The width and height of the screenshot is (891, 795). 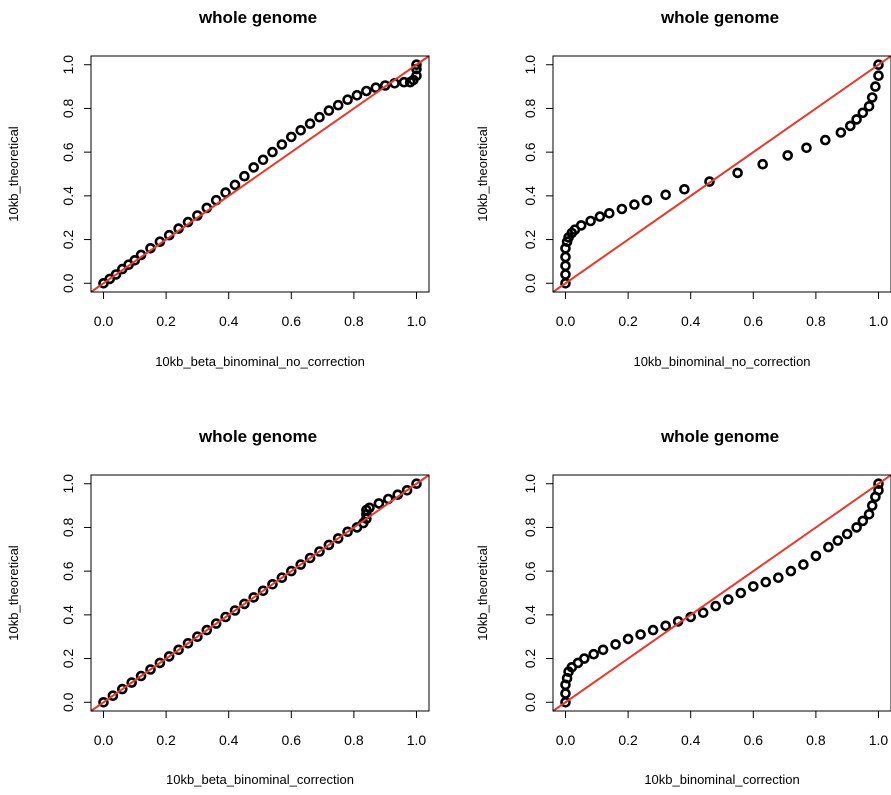 I want to click on x-axis-label: 10kb_binominal_no_correction, so click(x=721, y=361).